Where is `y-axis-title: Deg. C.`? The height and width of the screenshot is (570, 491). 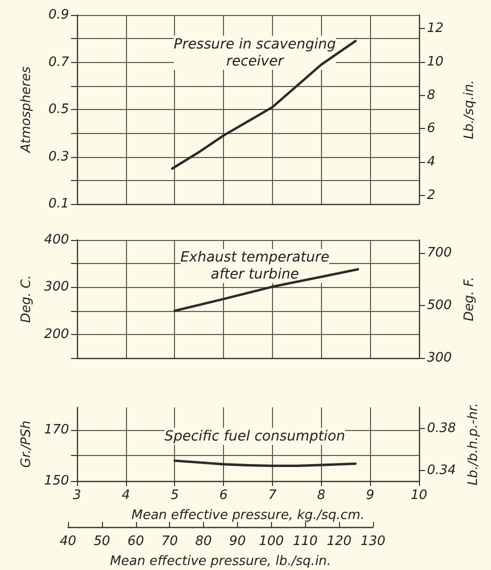 y-axis-title: Deg. C. is located at coordinates (26, 299).